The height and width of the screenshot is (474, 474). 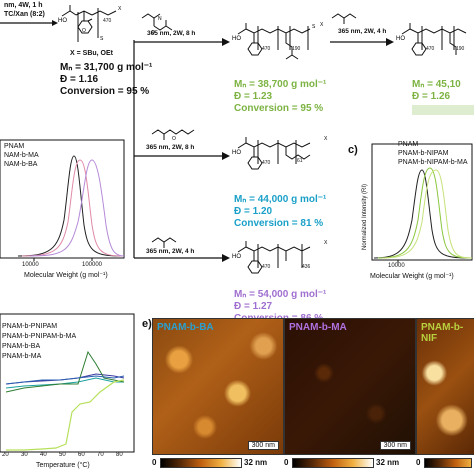 I want to click on ma-sub2: 436, so click(x=306, y=267).